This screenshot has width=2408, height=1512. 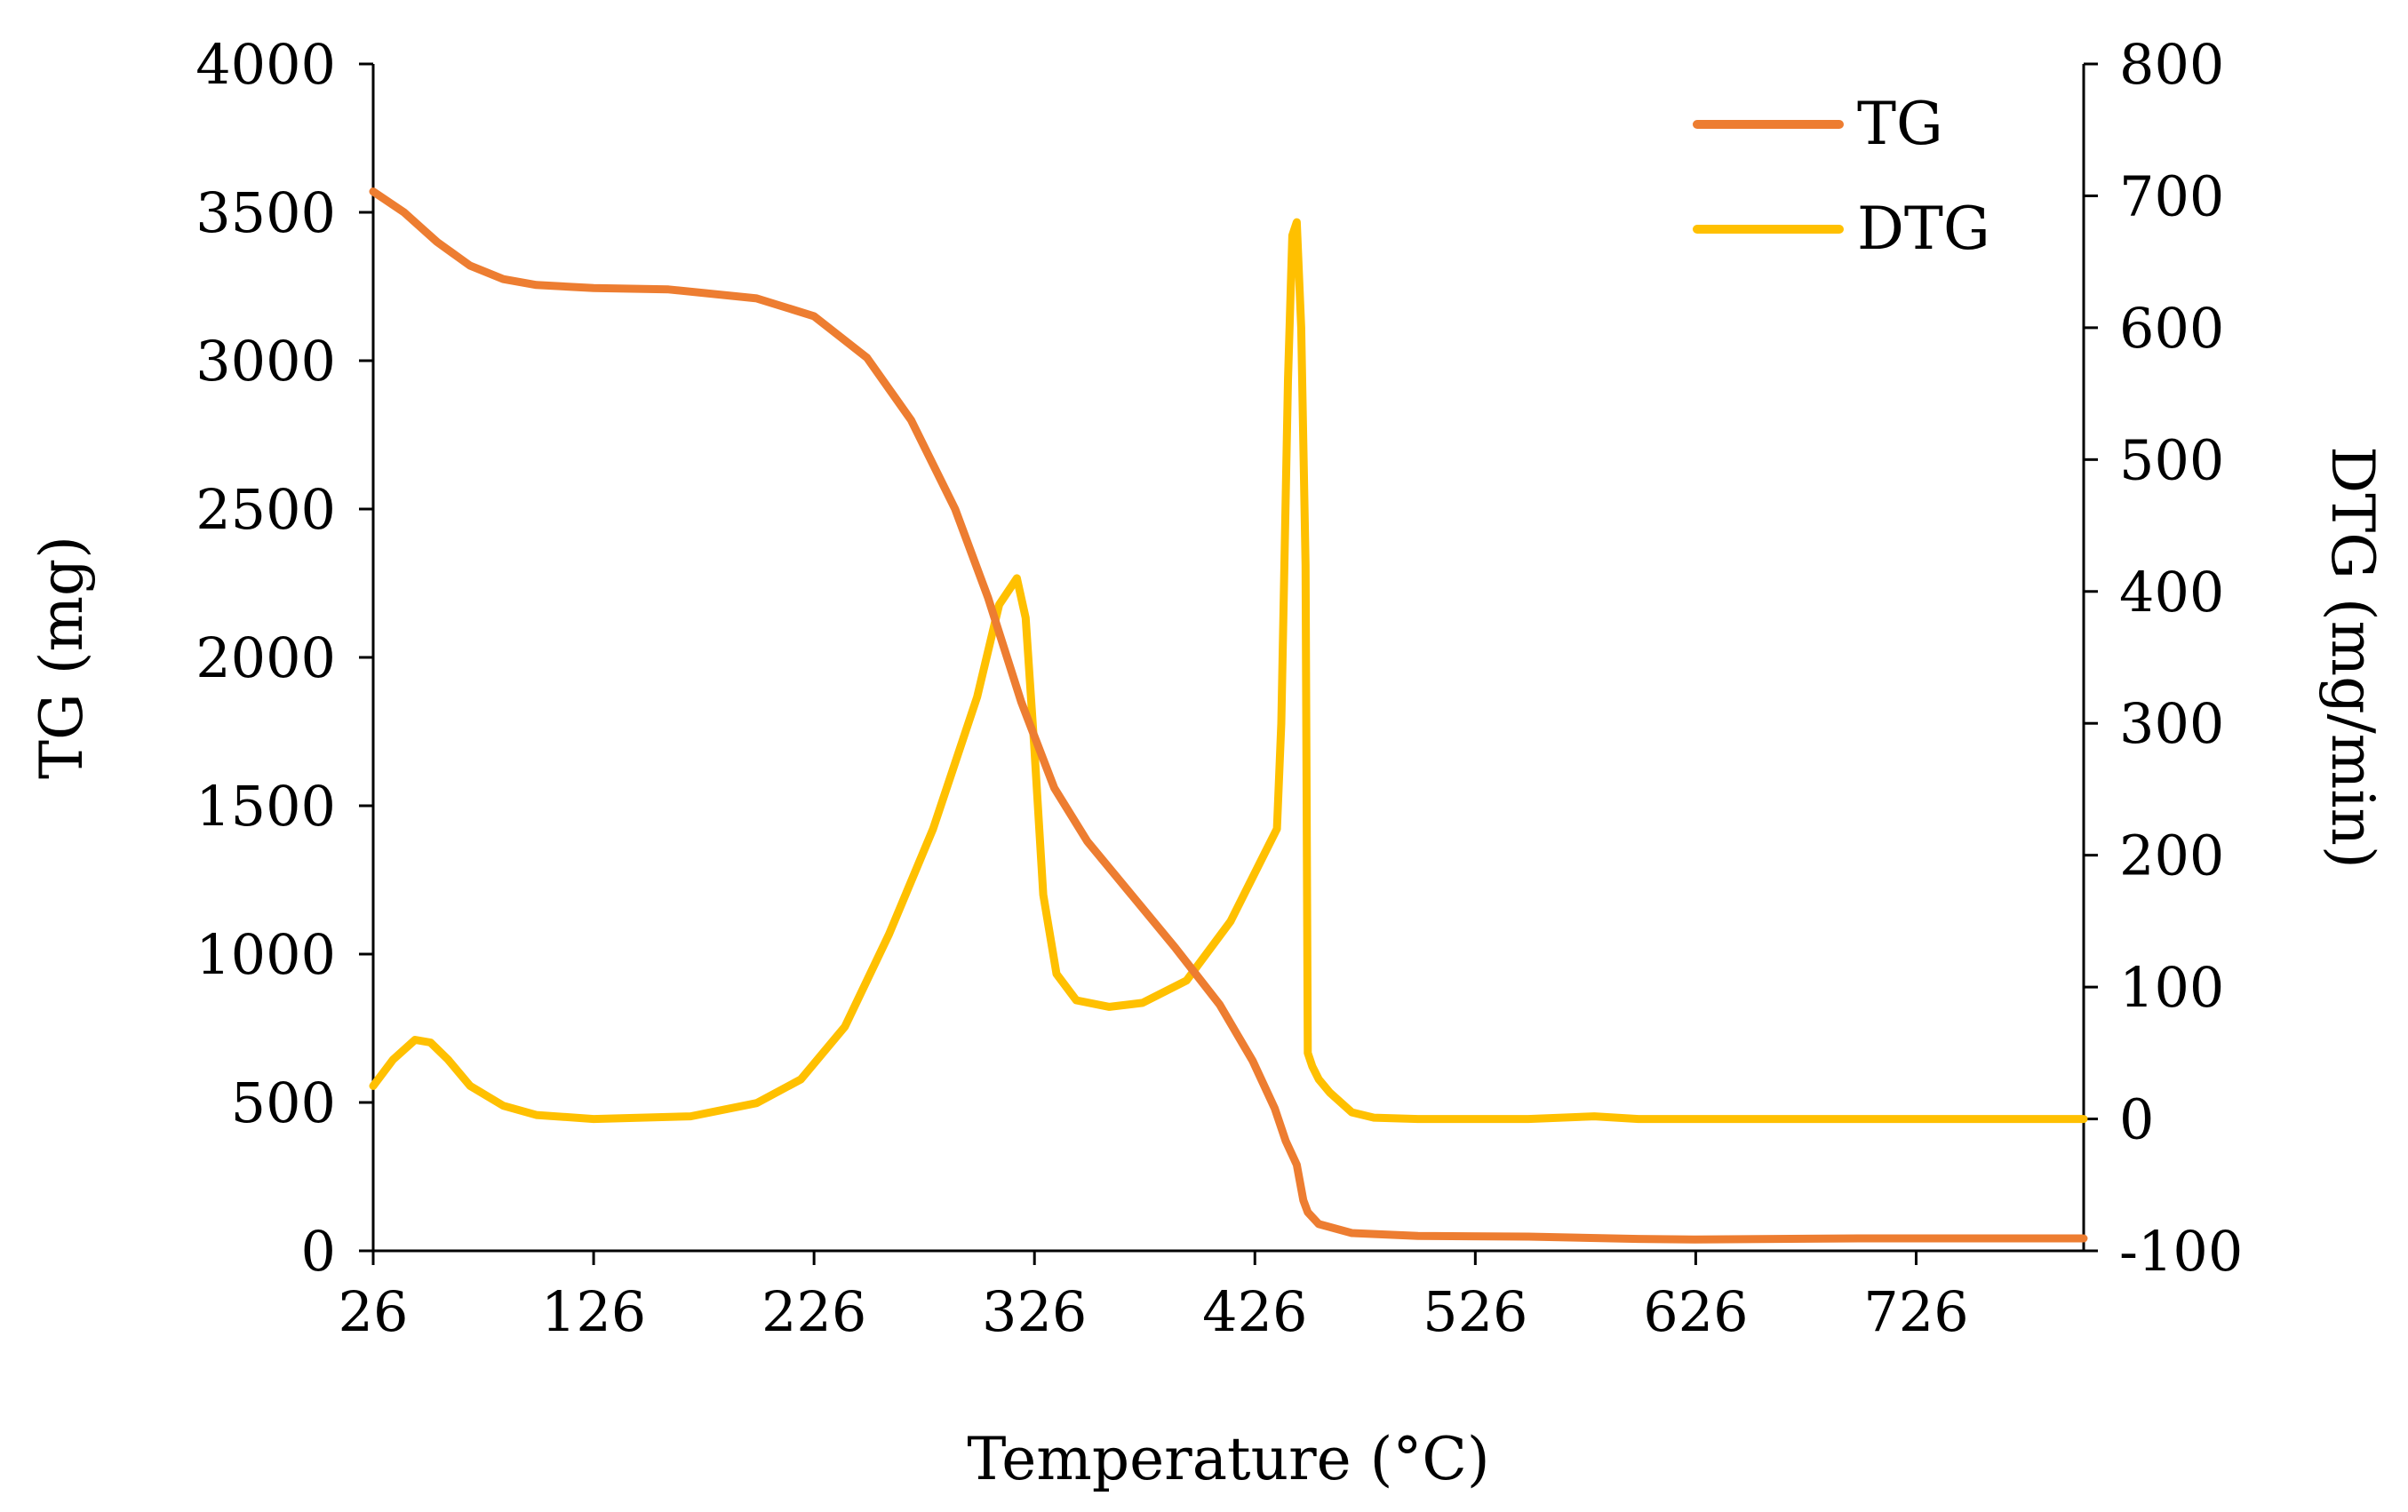 What do you see at coordinates (265, 954) in the screenshot?
I see `y-left-tick-label: 1000` at bounding box center [265, 954].